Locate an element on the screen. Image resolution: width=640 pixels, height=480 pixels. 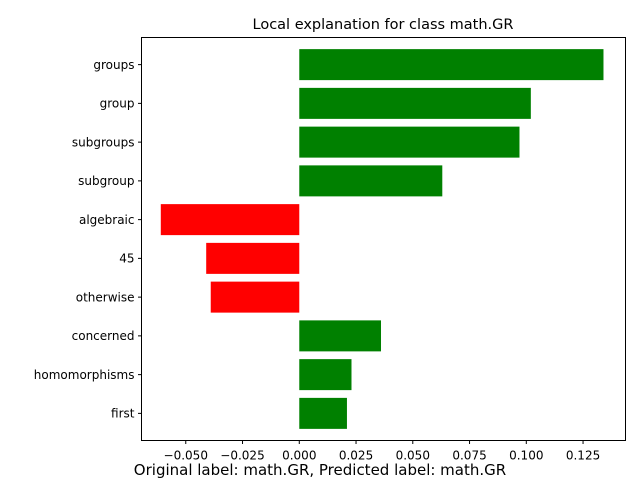
x-tick-label: −0.050 is located at coordinates (186, 456).